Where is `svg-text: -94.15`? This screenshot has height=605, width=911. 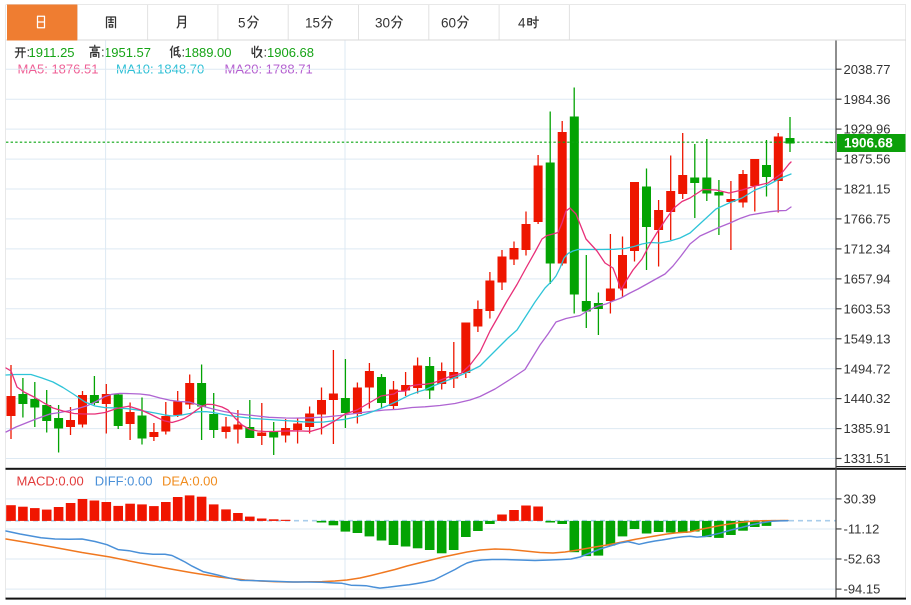 svg-text: -94.15 is located at coordinates (862, 589).